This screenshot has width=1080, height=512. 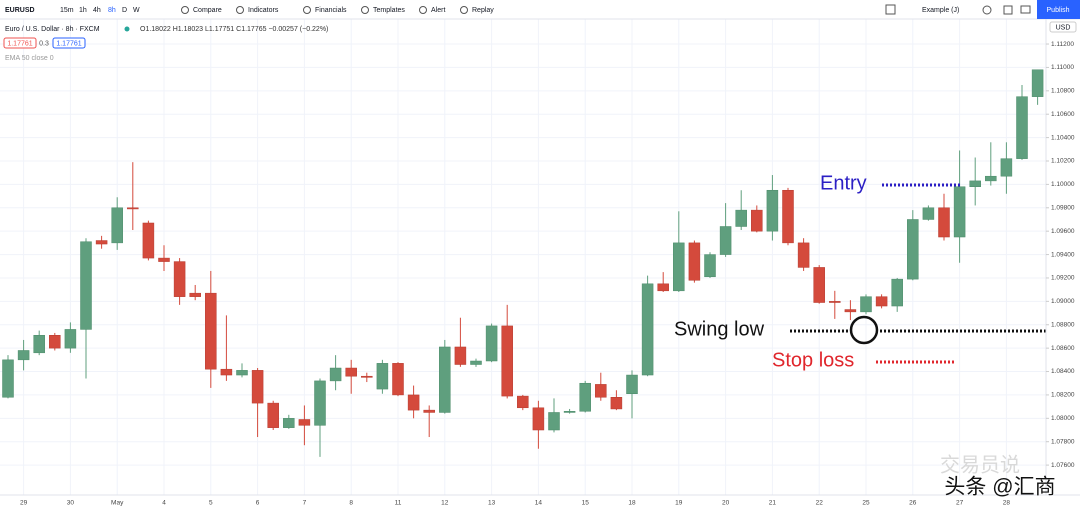 What do you see at coordinates (1063, 114) in the screenshot?
I see `y-tick-label: 1.10600` at bounding box center [1063, 114].